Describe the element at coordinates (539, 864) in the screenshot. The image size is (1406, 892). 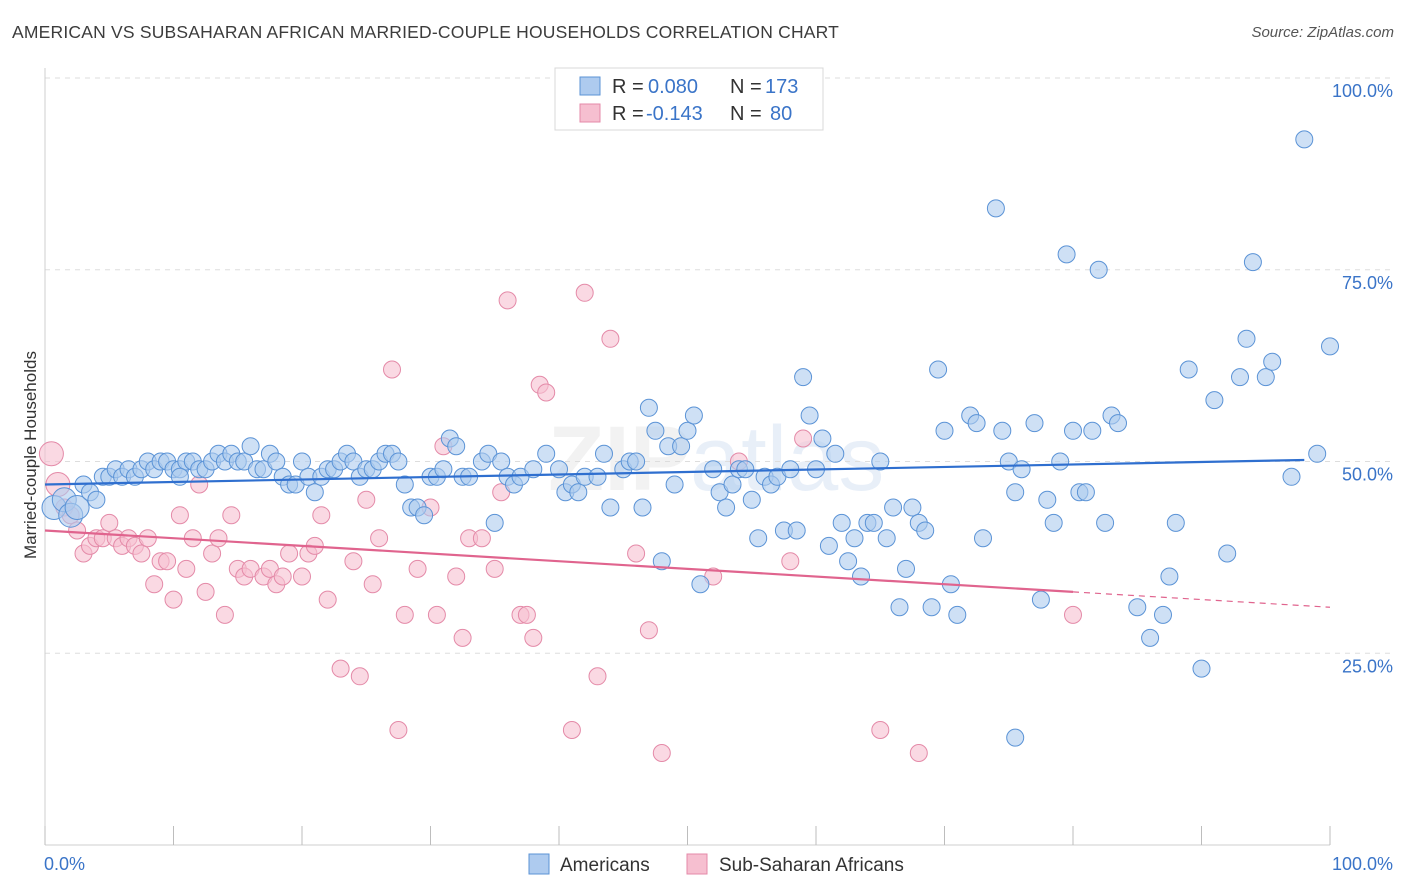
I see `bottom-legend-swatch-americans` at that location.